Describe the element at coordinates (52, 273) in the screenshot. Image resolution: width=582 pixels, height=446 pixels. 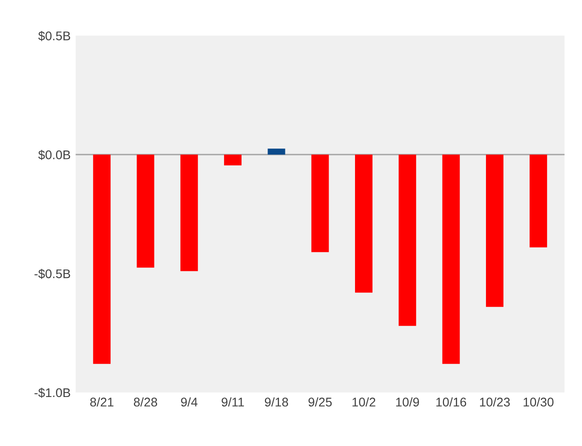
I see `y-tick-label: -$0.5B` at that location.